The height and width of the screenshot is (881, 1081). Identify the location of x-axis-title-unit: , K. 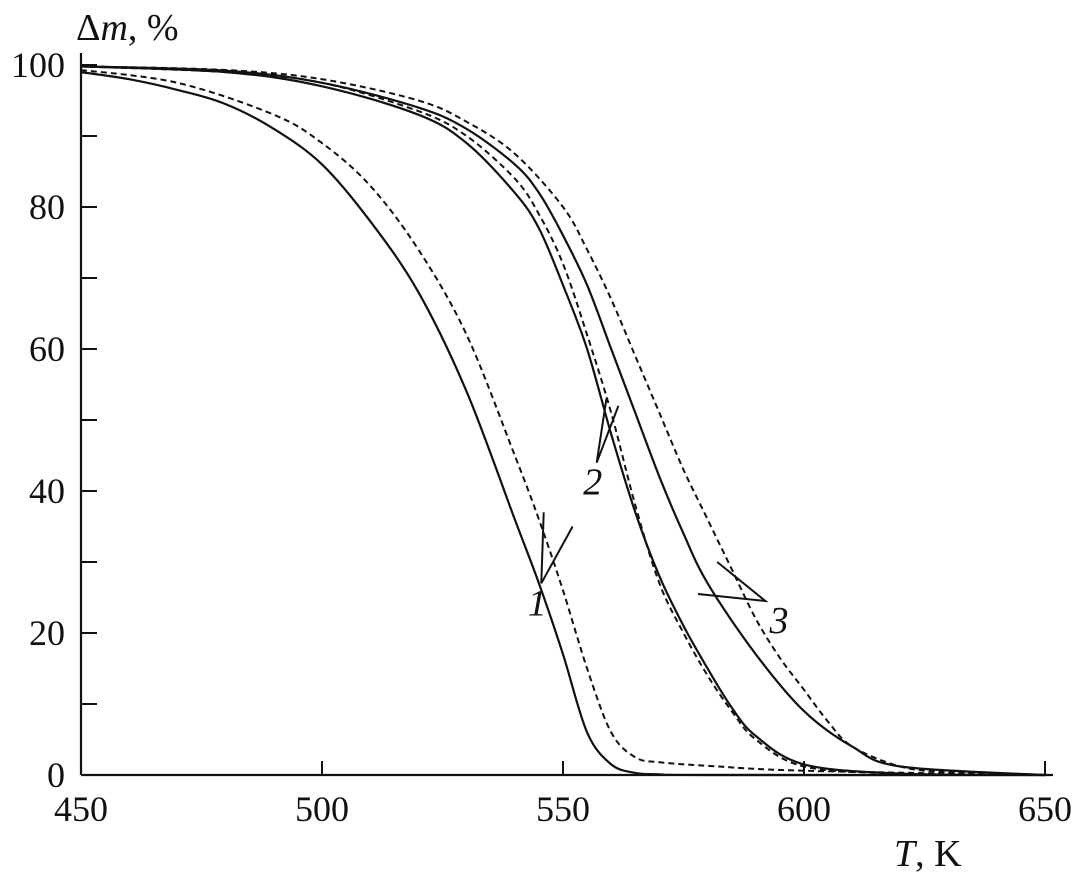
(938, 854).